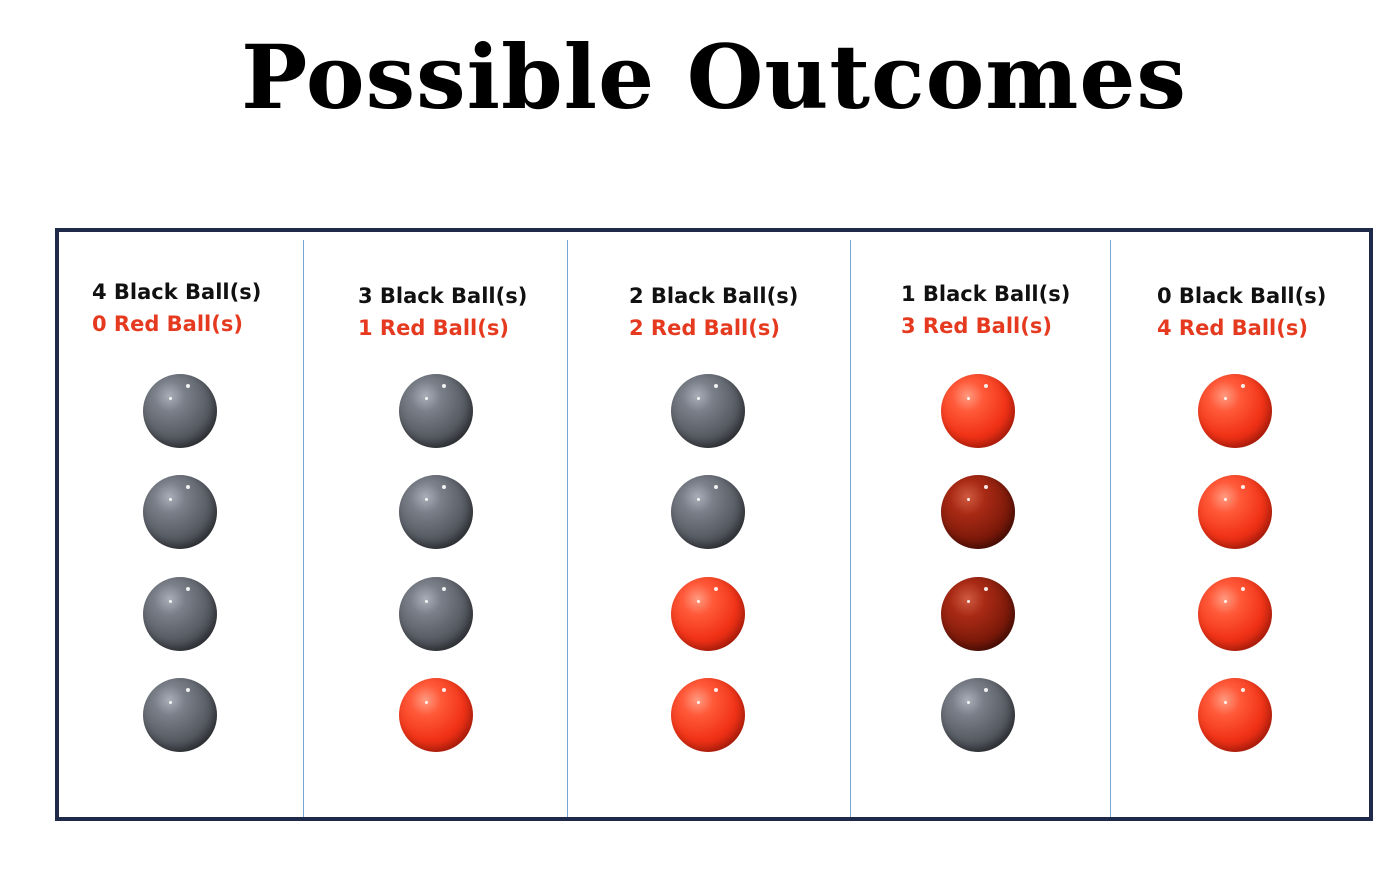  Describe the element at coordinates (1242, 296) in the screenshot. I see `black-count-label: 0 Black Ball(s)` at that location.